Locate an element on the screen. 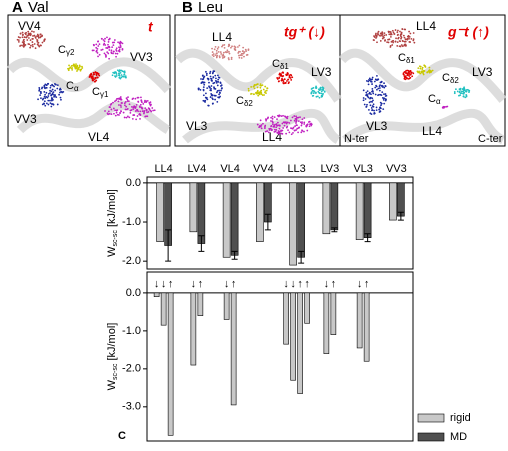 The height and width of the screenshot is (451, 508). panel-letter: C is located at coordinates (122, 436).